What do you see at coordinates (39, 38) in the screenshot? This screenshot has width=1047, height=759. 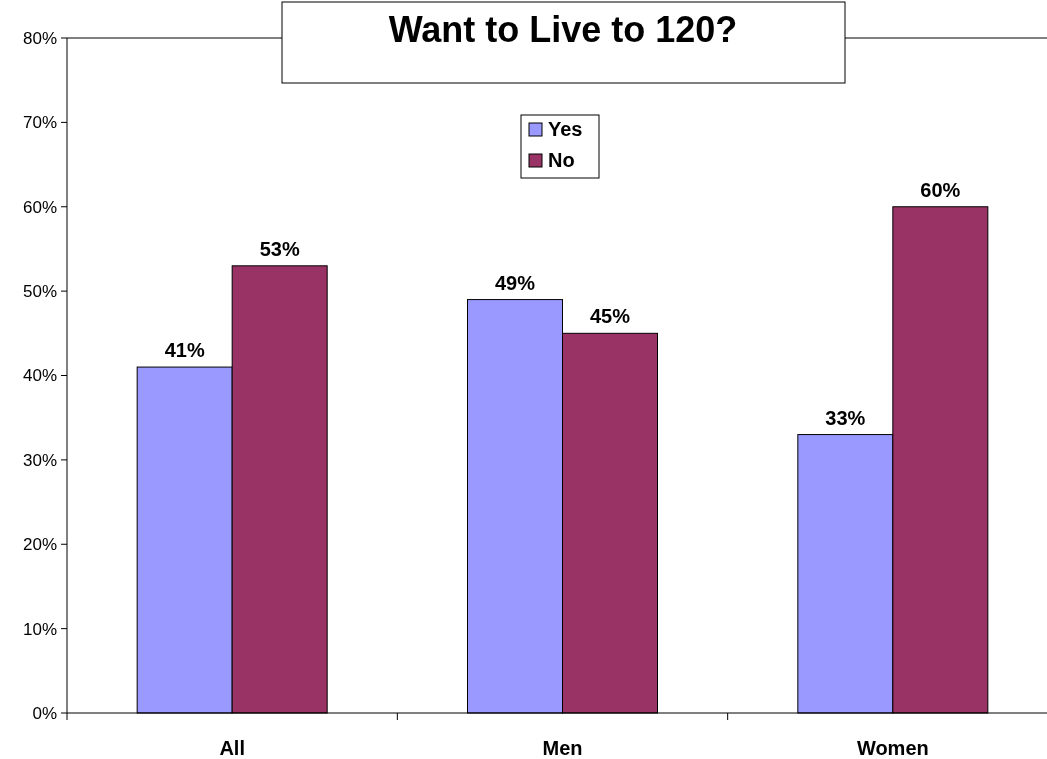 I see `y-tick-label: 80%` at bounding box center [39, 38].